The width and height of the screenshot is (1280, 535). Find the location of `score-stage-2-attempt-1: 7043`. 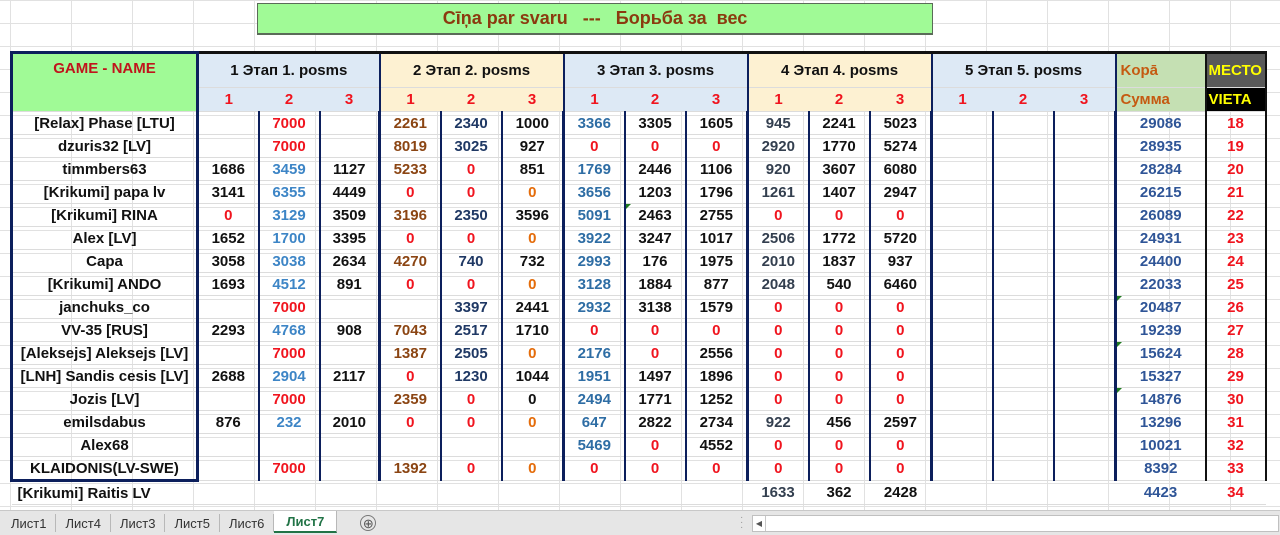

score-stage-2-attempt-1: 7043 is located at coordinates (409, 330).